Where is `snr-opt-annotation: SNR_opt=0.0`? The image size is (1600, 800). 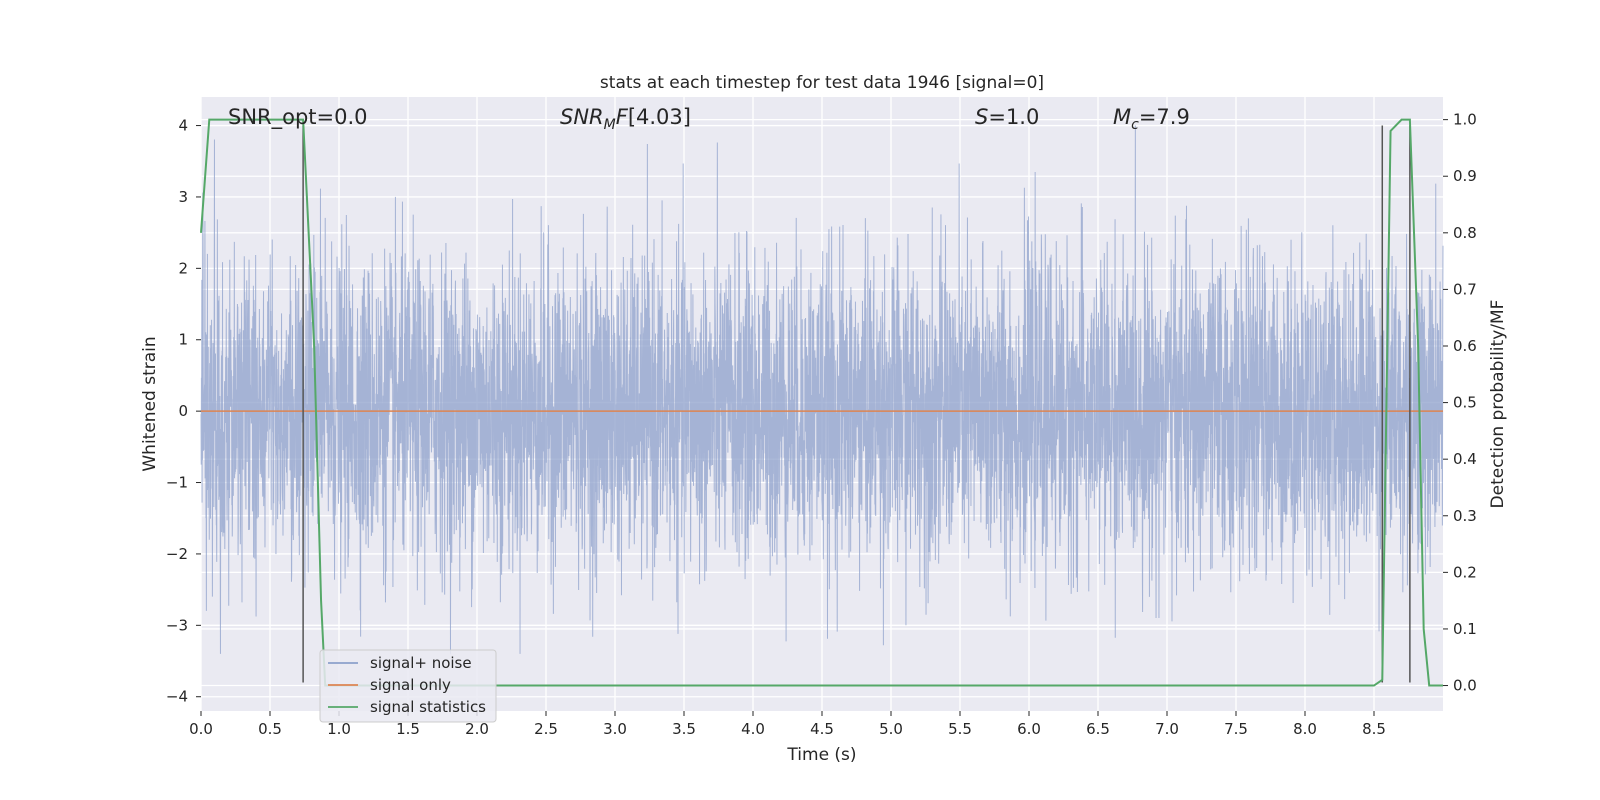 snr-opt-annotation: SNR_opt=0.0 is located at coordinates (298, 117).